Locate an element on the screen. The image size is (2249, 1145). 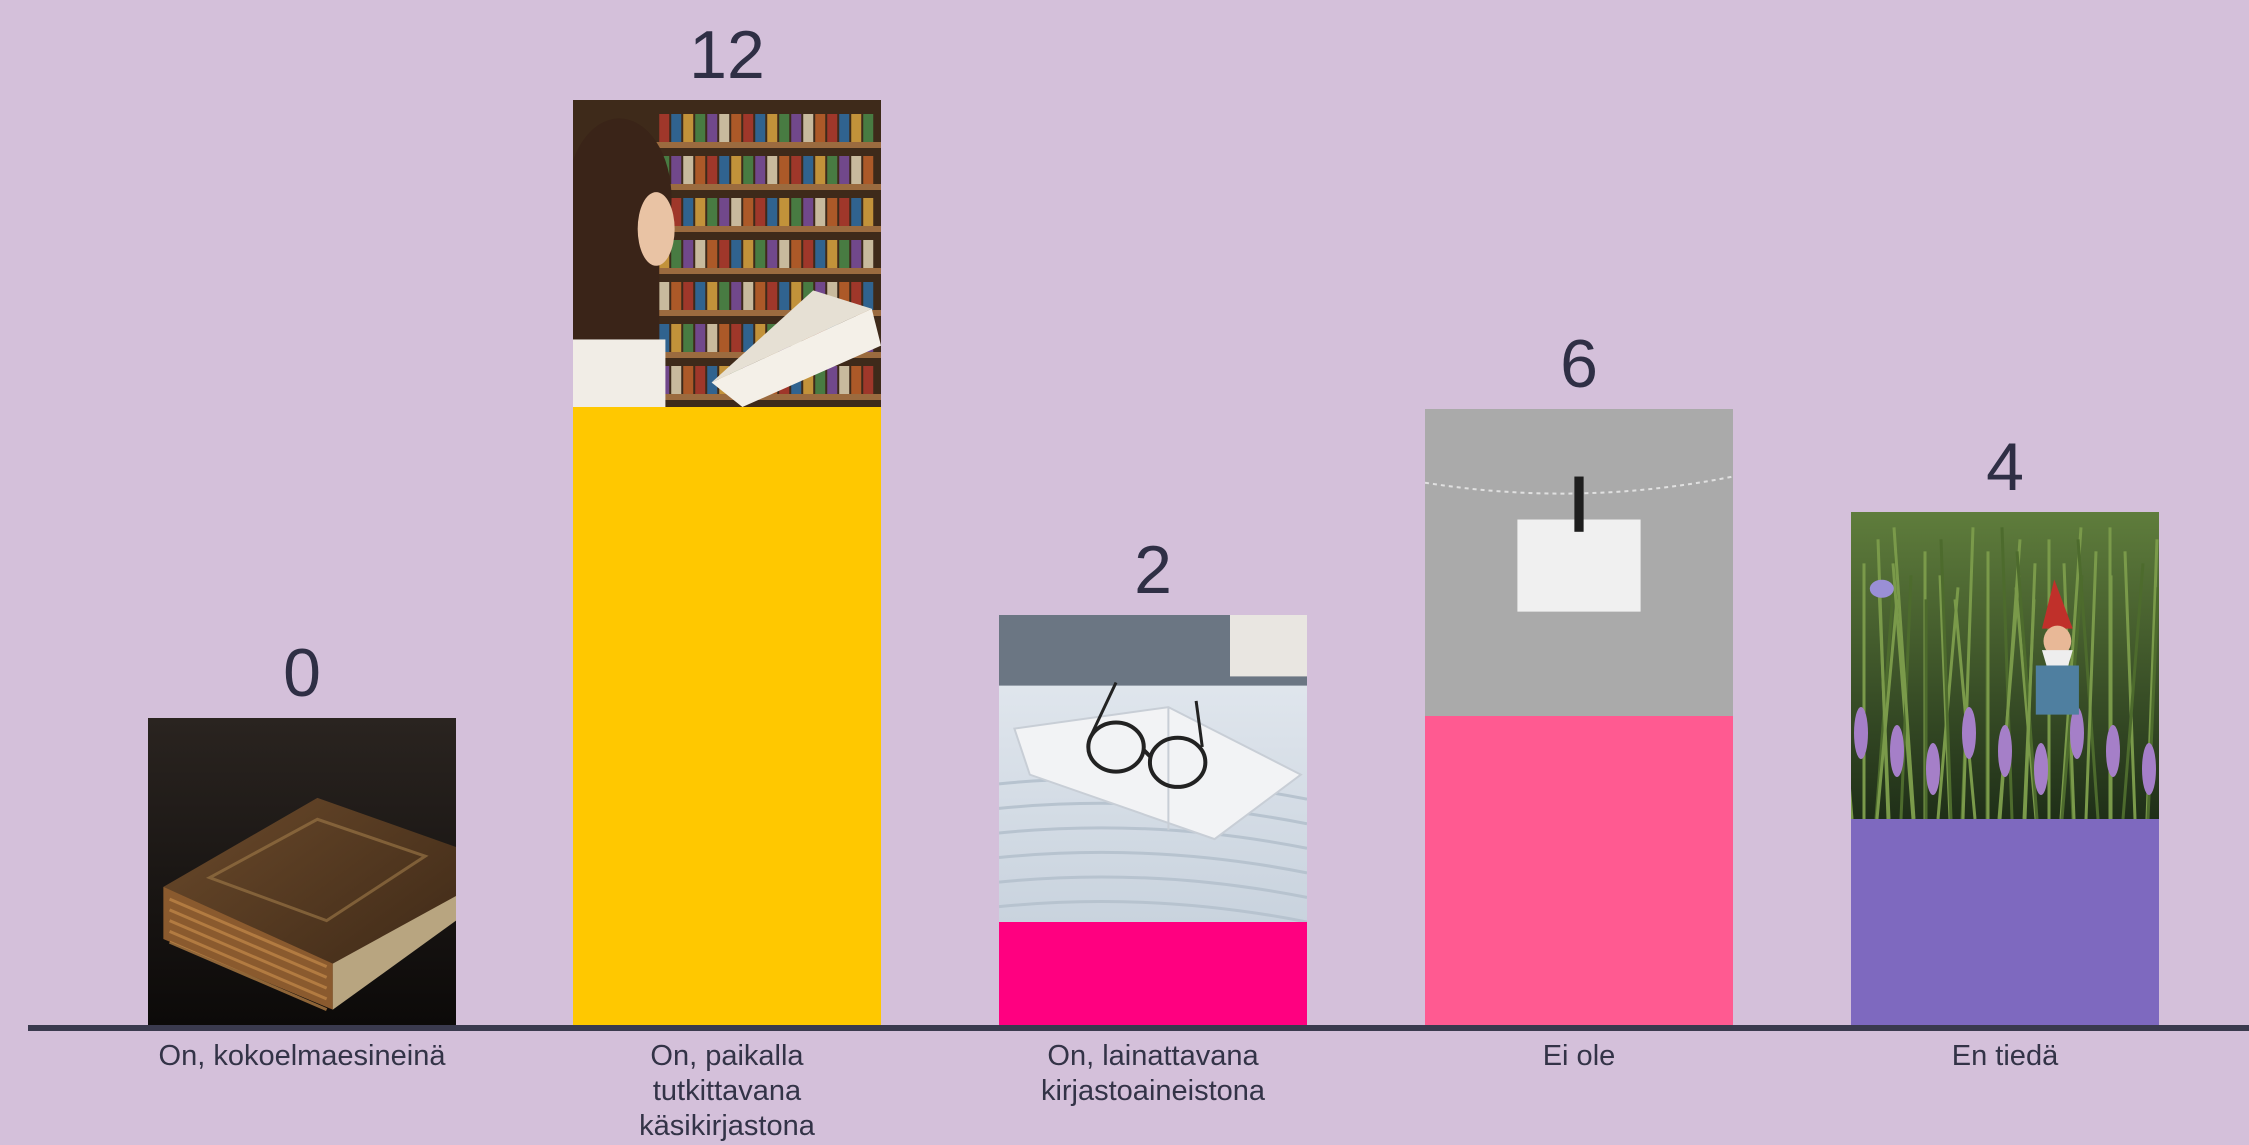
garden-gnome-photo is located at coordinates (2005, 665).